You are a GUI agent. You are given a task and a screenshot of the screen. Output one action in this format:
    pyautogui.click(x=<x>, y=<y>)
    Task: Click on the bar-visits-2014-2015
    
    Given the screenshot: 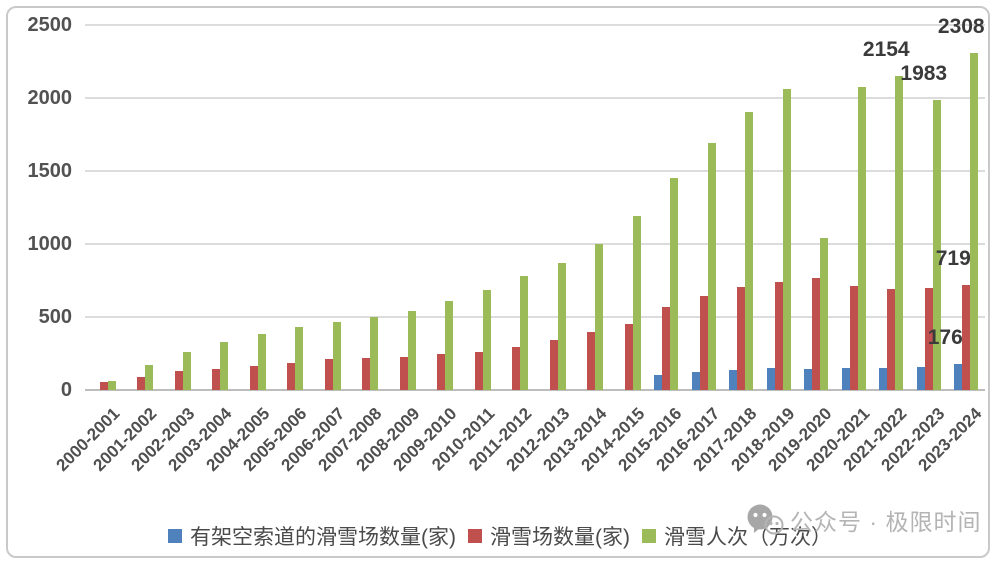 What is the action you would take?
    pyautogui.click(x=636, y=302)
    